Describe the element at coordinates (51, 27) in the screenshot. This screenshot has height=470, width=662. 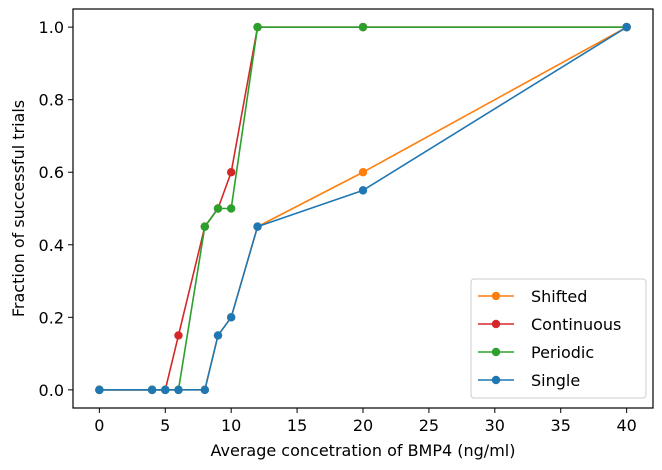
I see `y-tick-label: 1.0` at that location.